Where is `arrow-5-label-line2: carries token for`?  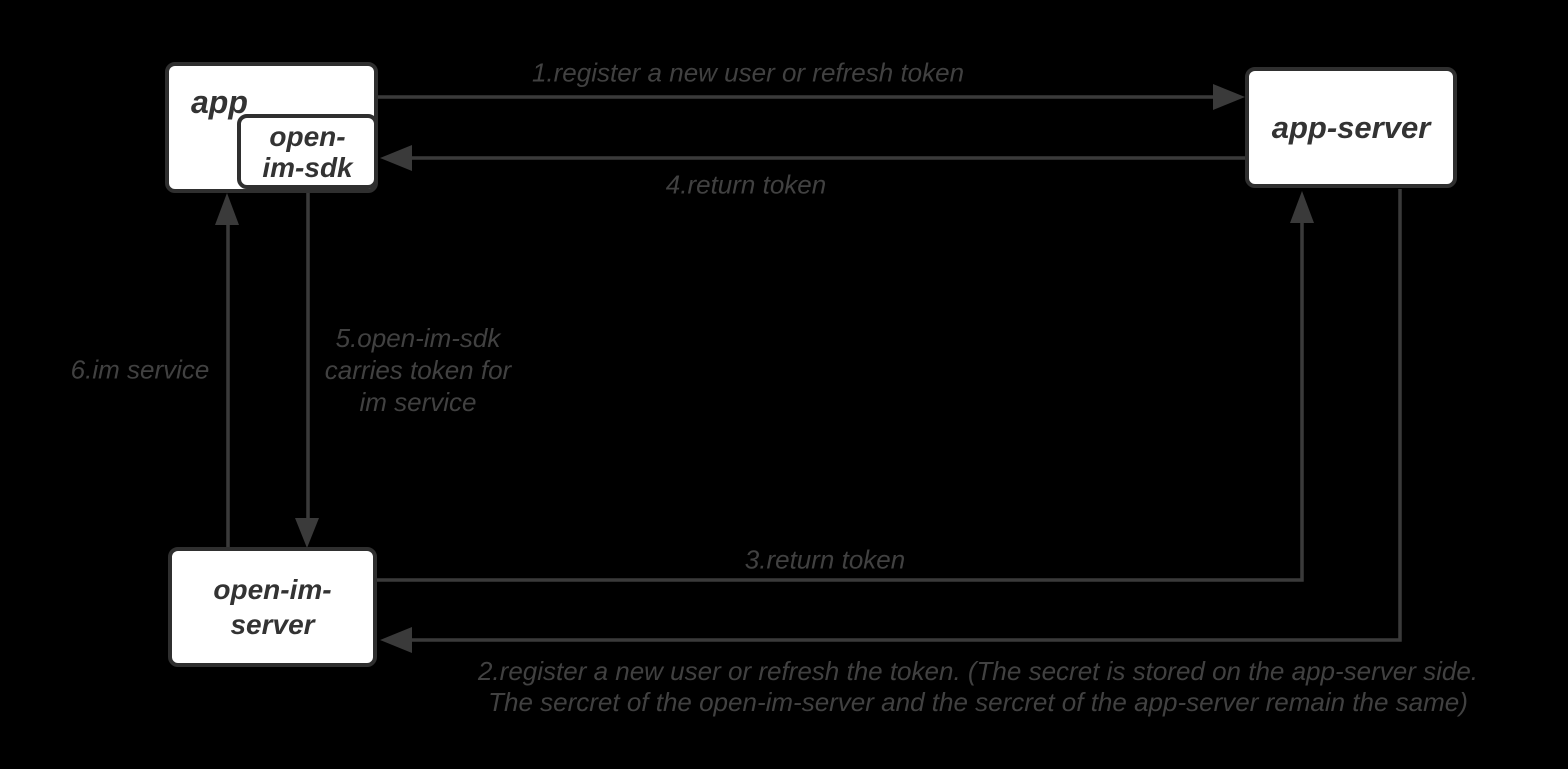 arrow-5-label-line2: carries token for is located at coordinates (418, 370).